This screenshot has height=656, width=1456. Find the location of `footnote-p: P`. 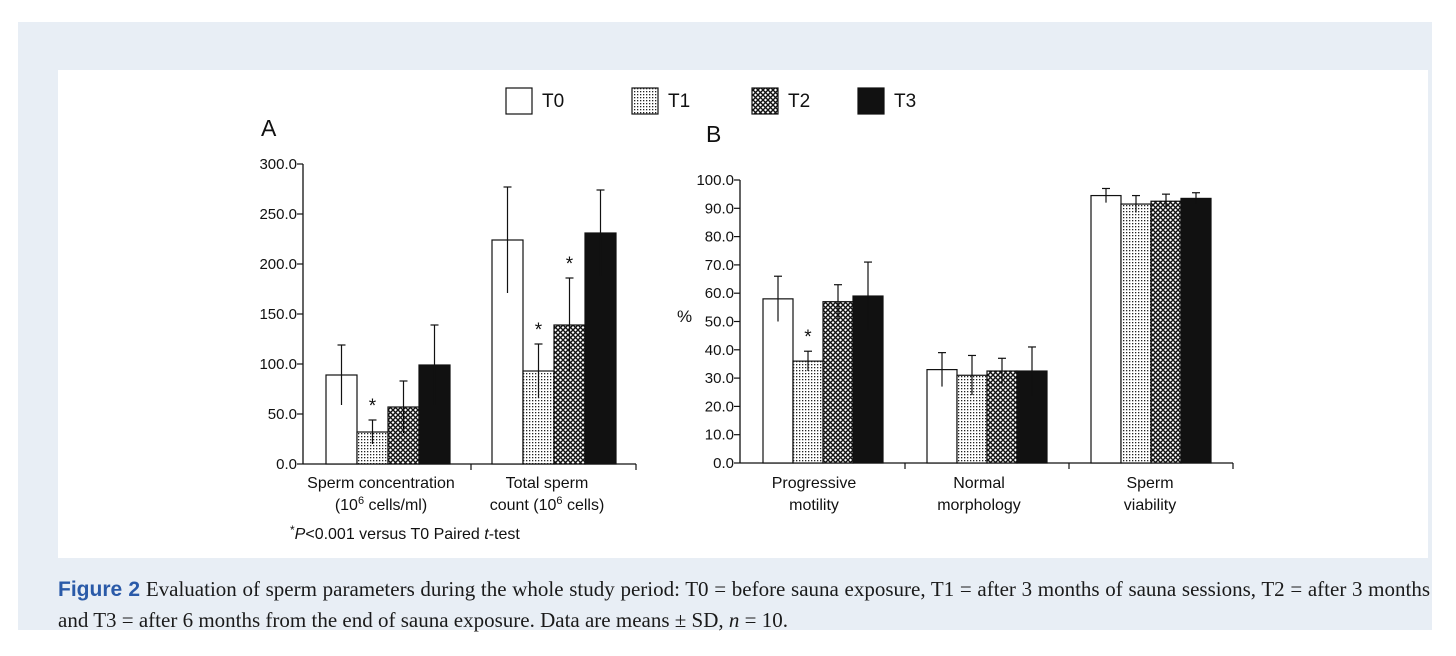

footnote-p: P is located at coordinates (300, 534).